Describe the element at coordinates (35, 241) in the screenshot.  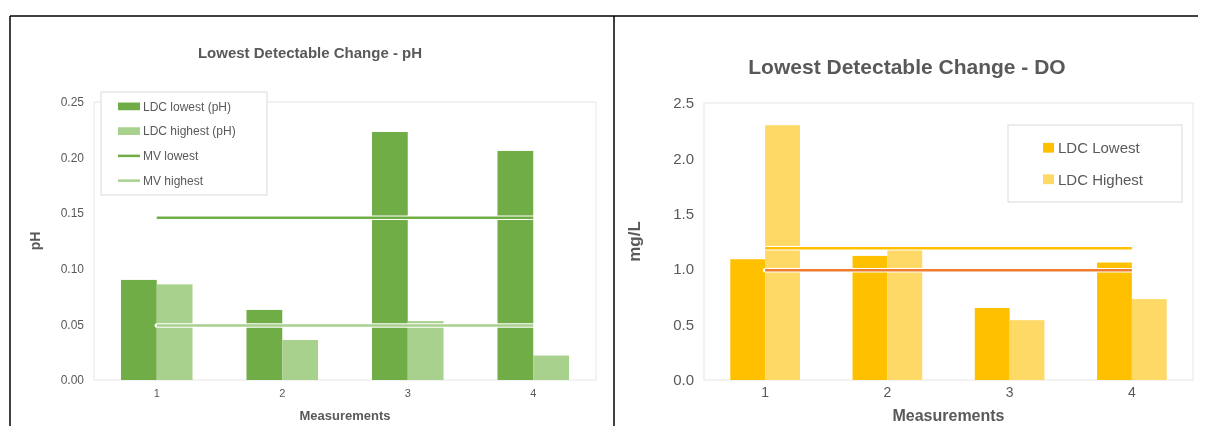
I see `y-axis-title: pH` at that location.